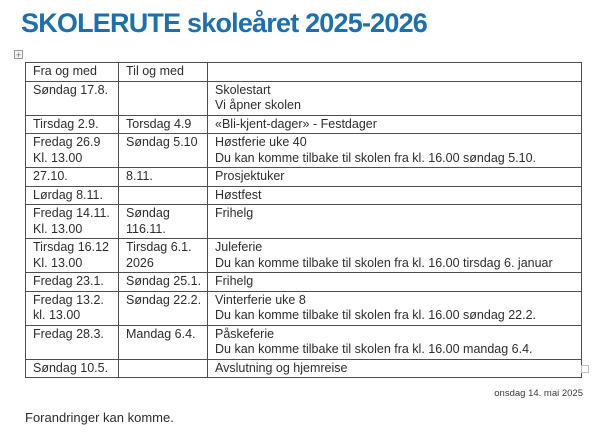 This screenshot has width=605, height=438. What do you see at coordinates (394, 368) in the screenshot?
I see `cell-description: Avslutning og hjemreise` at bounding box center [394, 368].